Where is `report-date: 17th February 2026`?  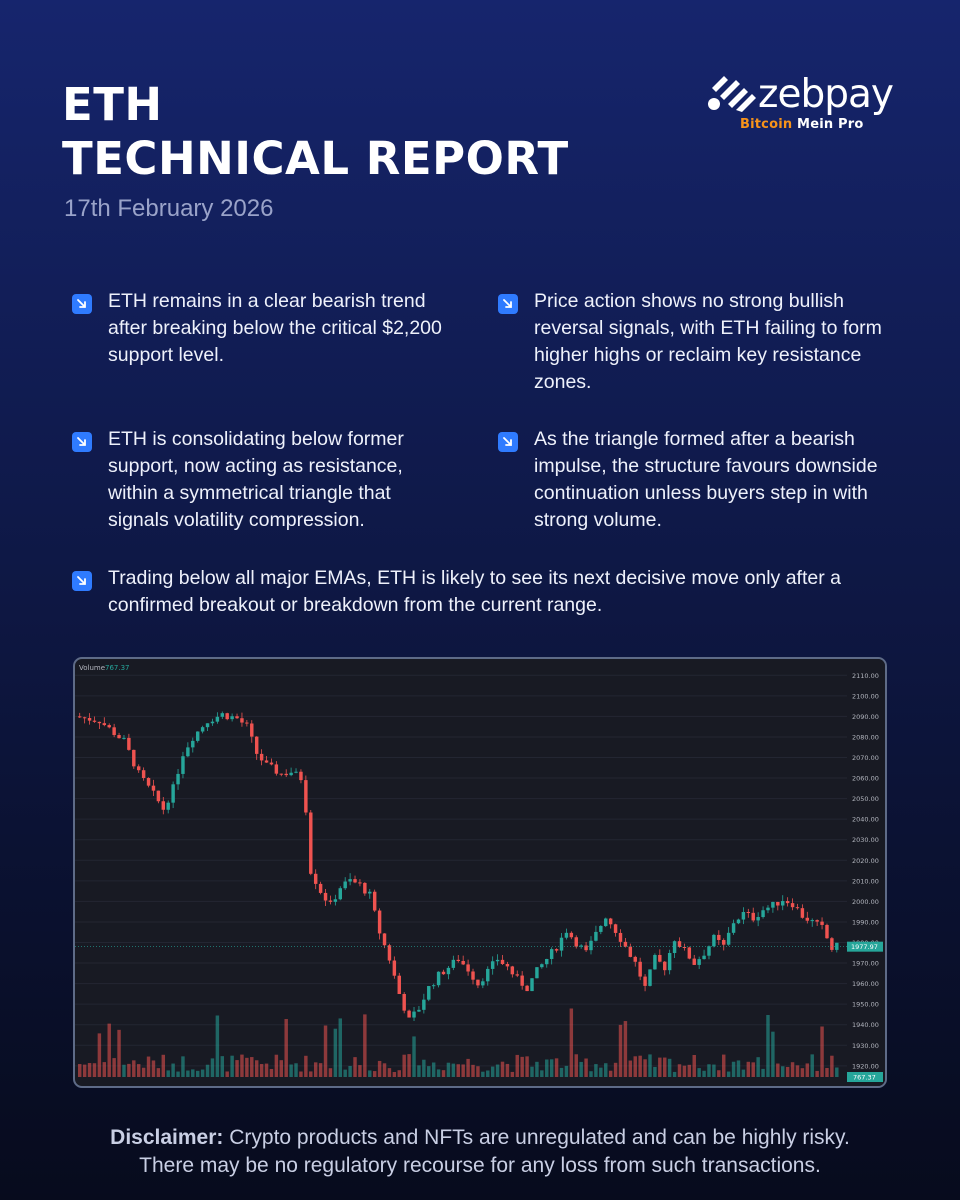 report-date: 17th February 2026 is located at coordinates (169, 208).